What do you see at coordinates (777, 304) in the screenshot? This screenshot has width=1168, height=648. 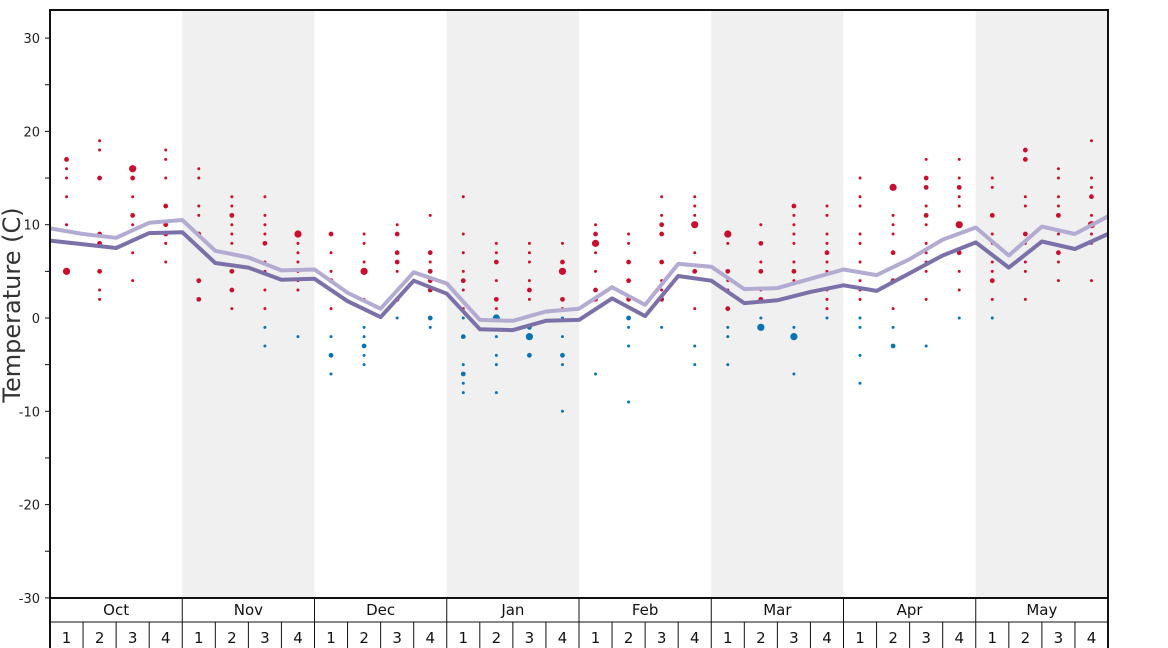 I see `shade-mar` at bounding box center [777, 304].